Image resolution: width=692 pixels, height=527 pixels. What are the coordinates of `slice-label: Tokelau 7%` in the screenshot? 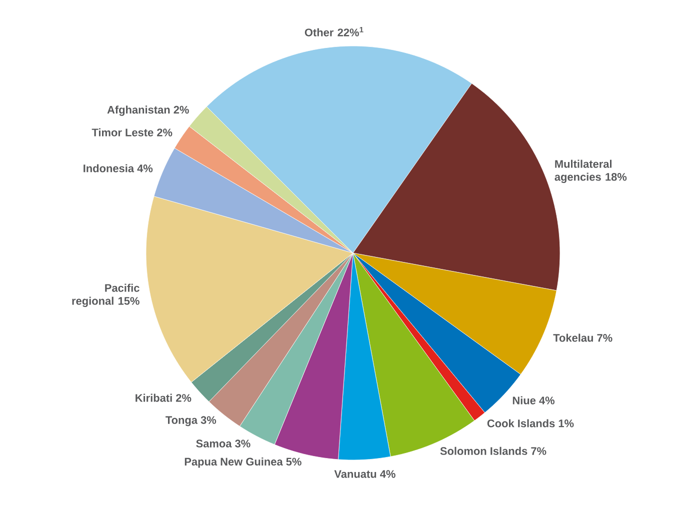 It's located at (582, 338).